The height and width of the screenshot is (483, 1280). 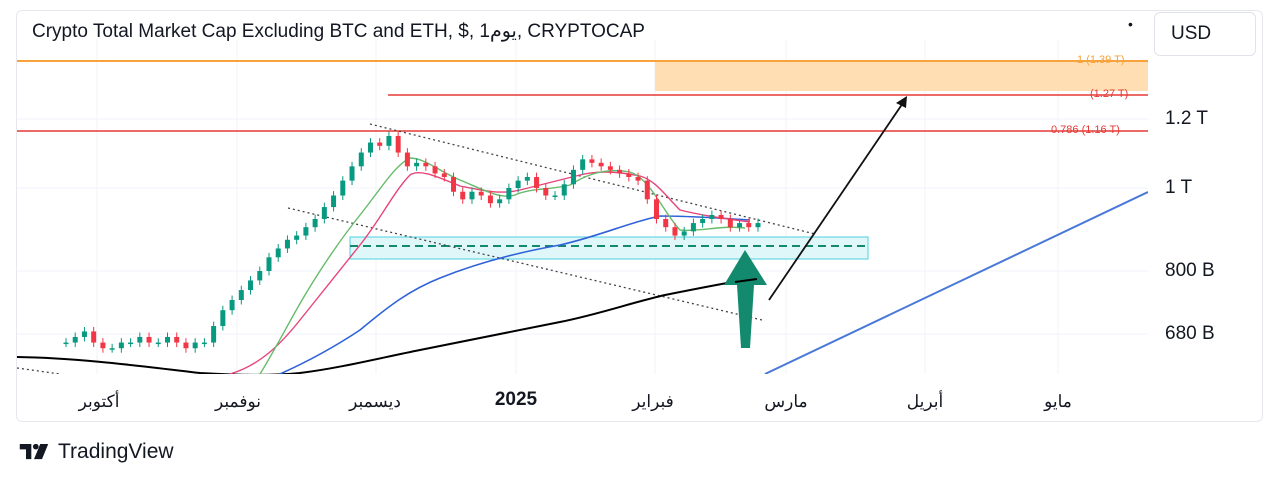 What do you see at coordinates (609, 248) in the screenshot?
I see `support-zone` at bounding box center [609, 248].